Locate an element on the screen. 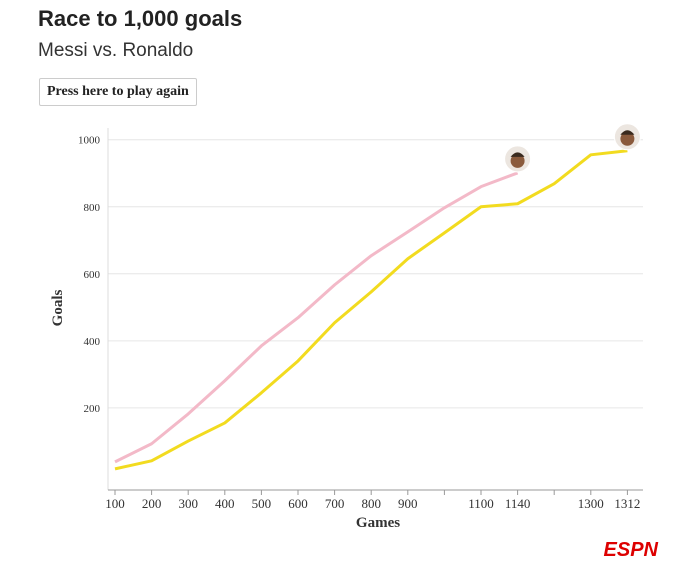 The width and height of the screenshot is (676, 568). espn-logo: ESPN is located at coordinates (631, 550).